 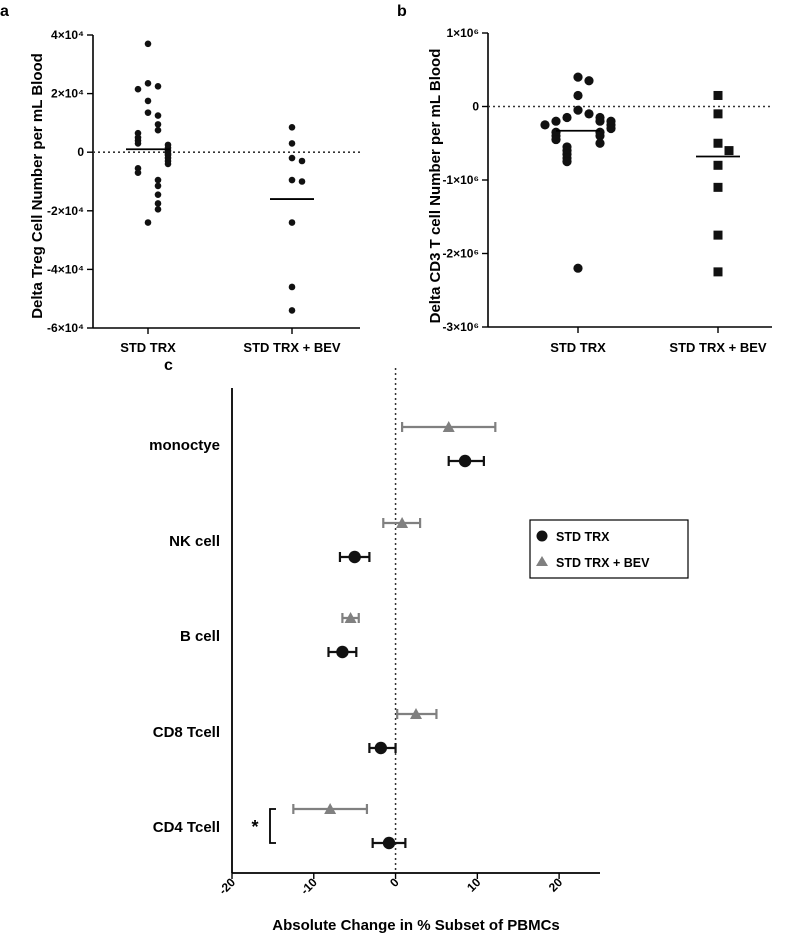 What do you see at coordinates (460, 327) in the screenshot?
I see `panel-b-ytick-label-4: -3×10⁶` at bounding box center [460, 327].